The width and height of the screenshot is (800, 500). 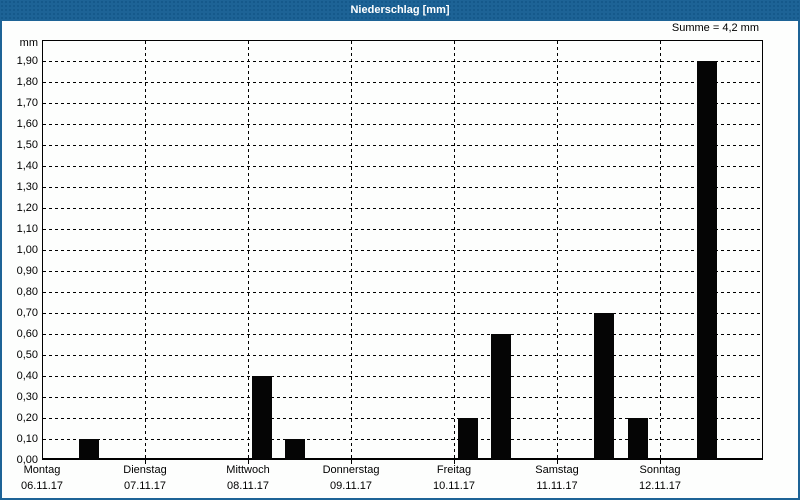 I want to click on x-axis-day-label: Sonntag, so click(x=660, y=470).